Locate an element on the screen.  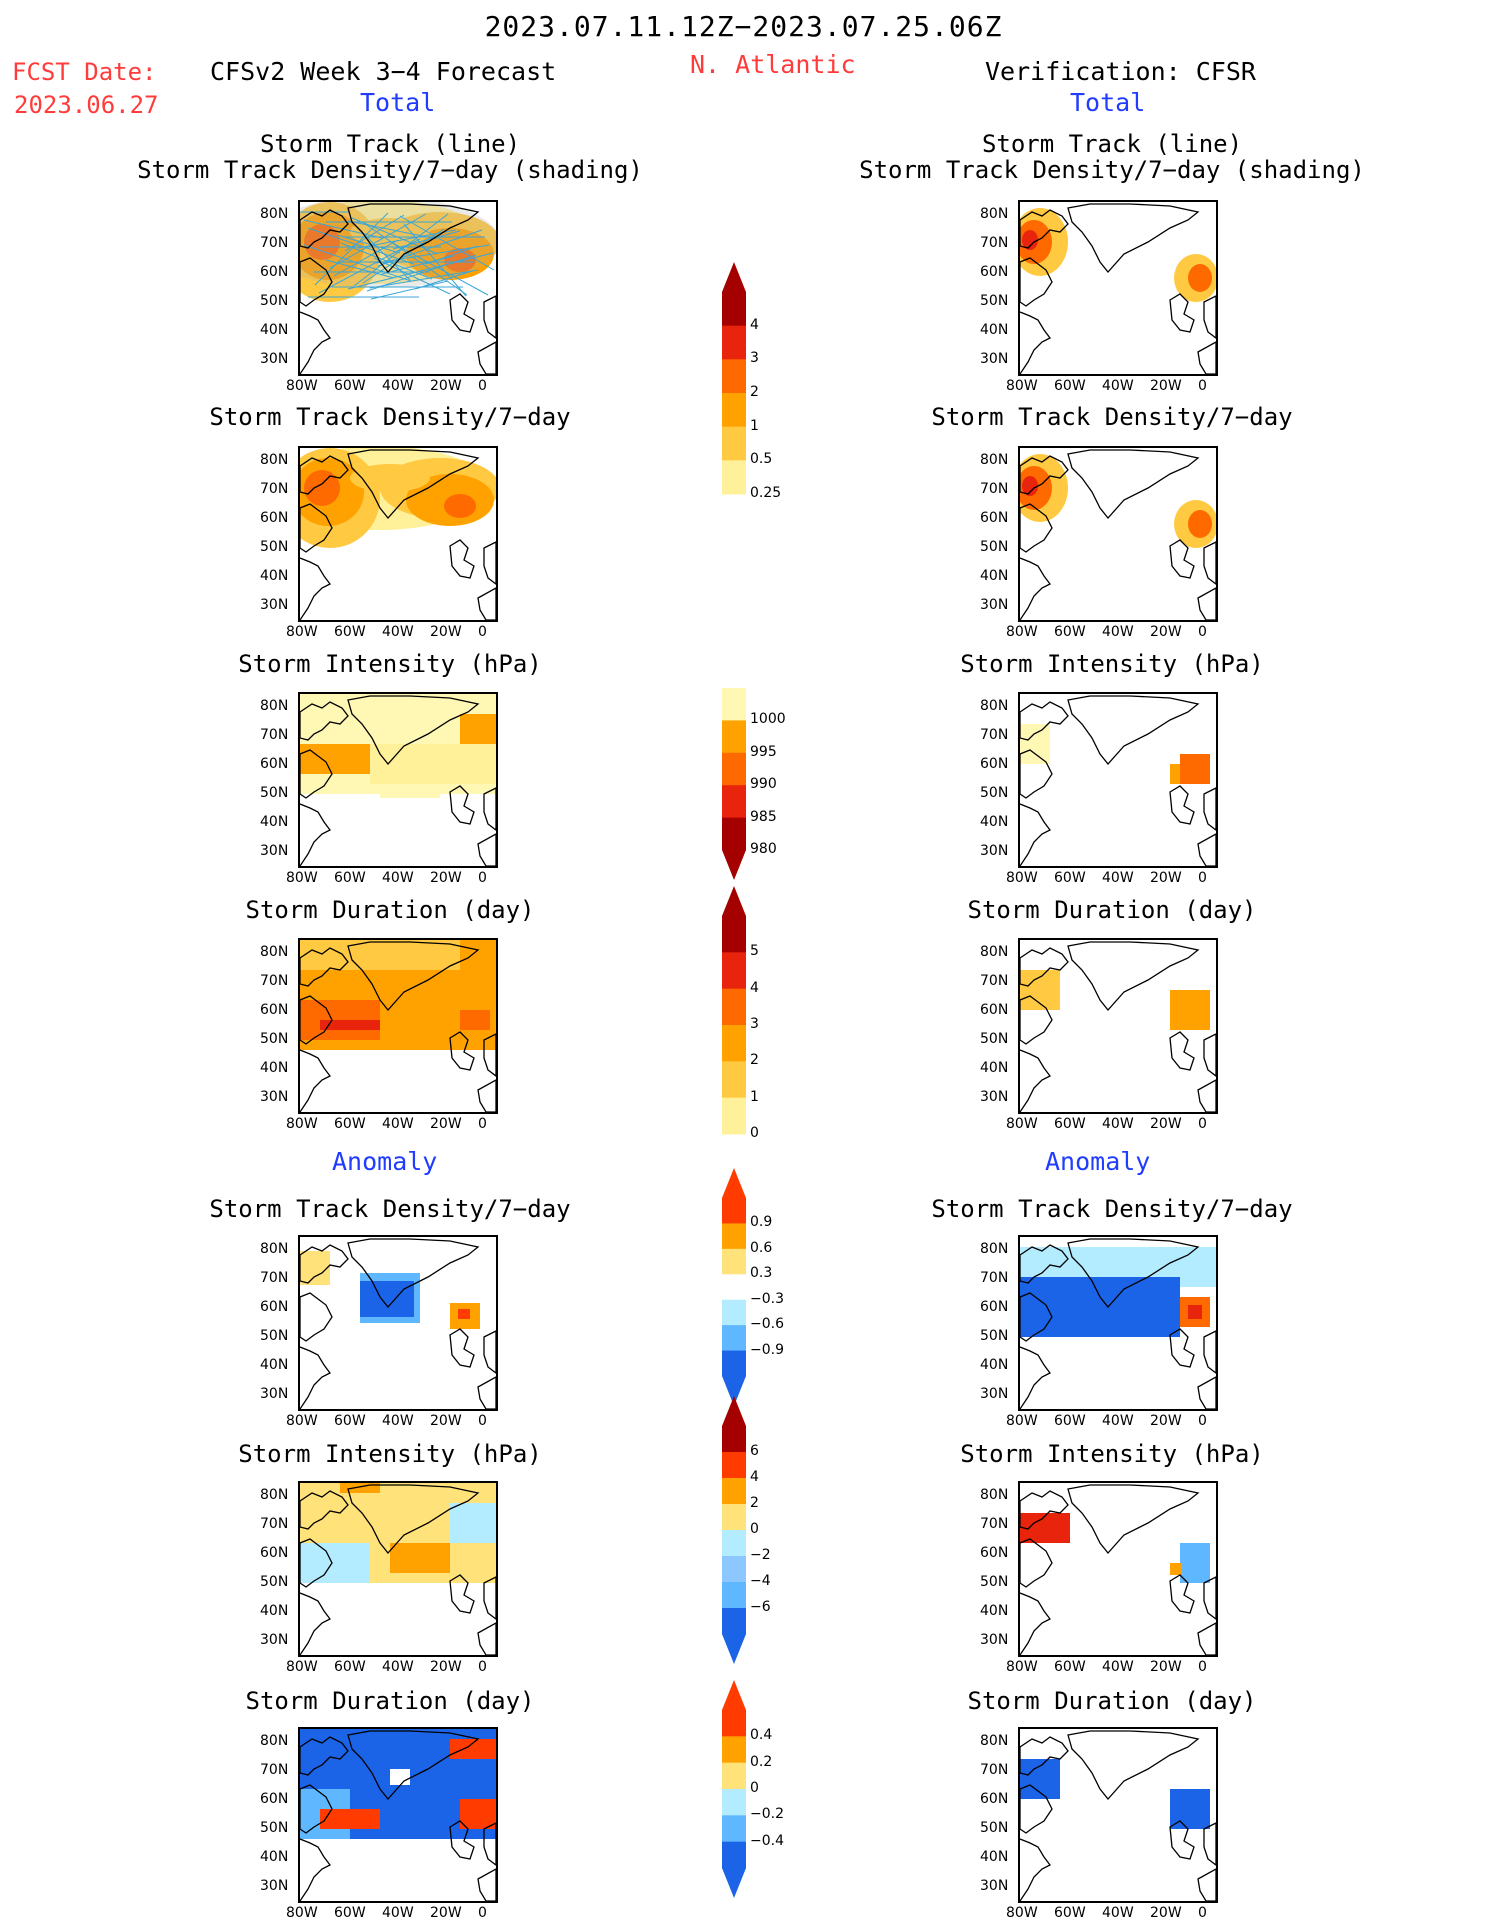
panel-title-track-density-shading-fcst: Storm Track Density/7−day (shading) is located at coordinates (390, 170).